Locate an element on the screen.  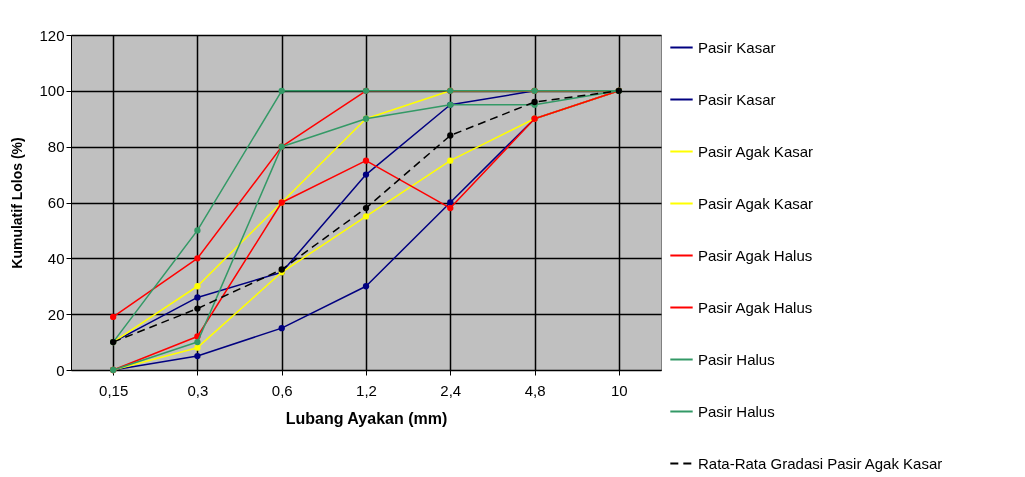
y-tick-label: 100 is located at coordinates (52, 91).